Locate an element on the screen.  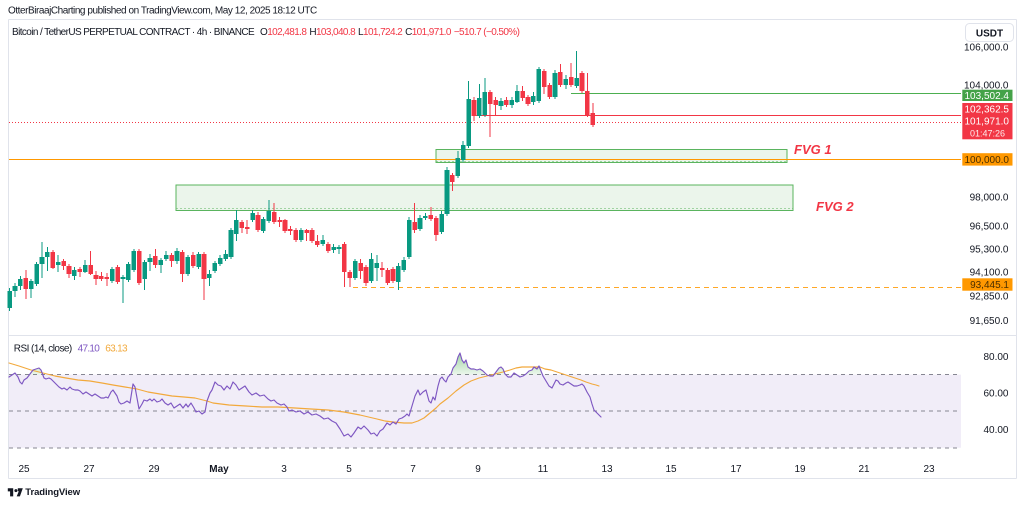
svg-text: 01:47:26 is located at coordinates (987, 133).